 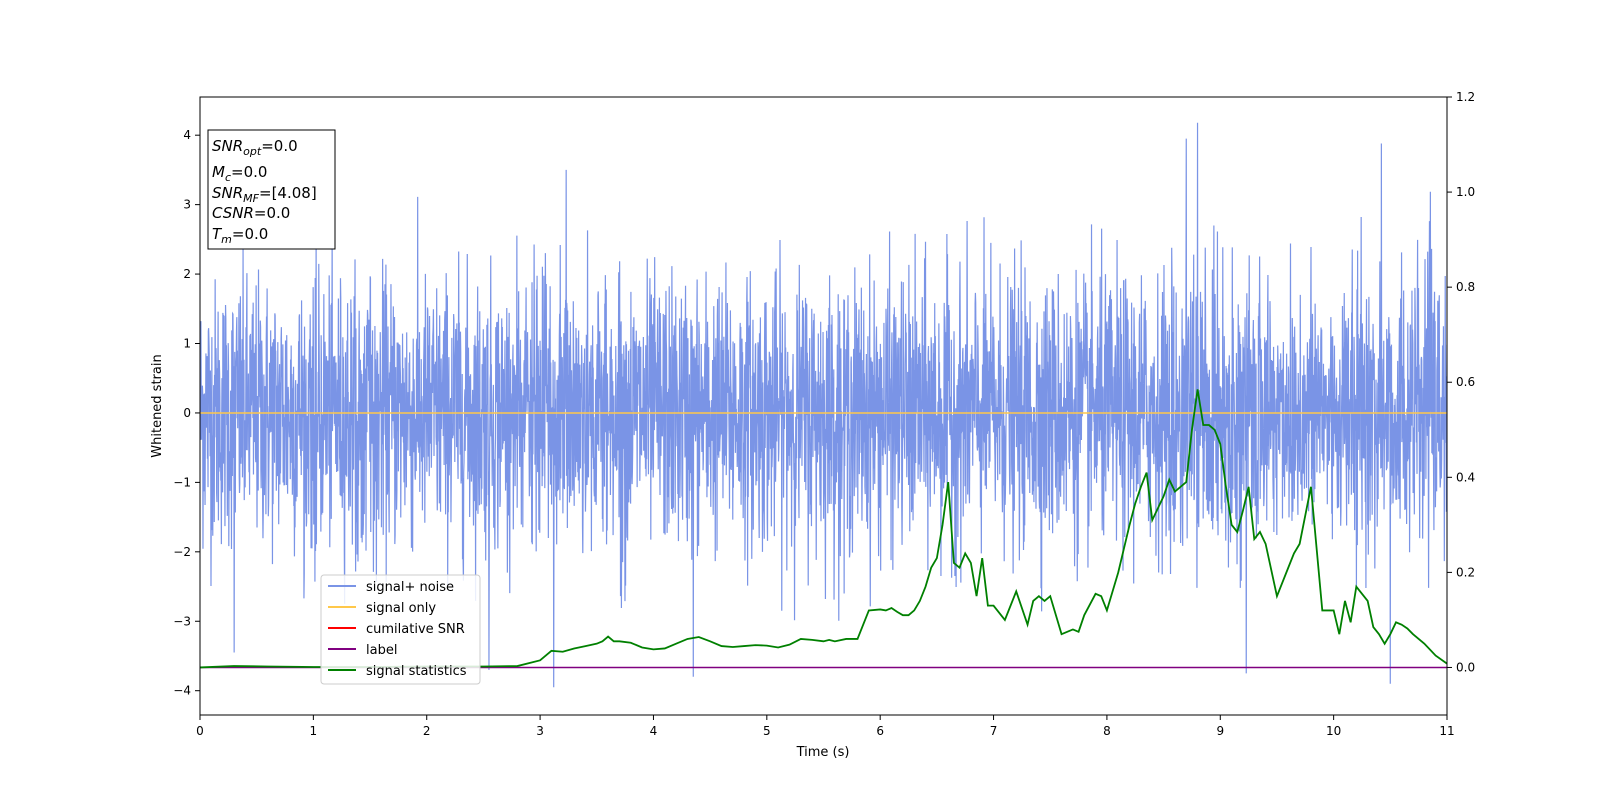 What do you see at coordinates (255, 147) in the screenshot?
I see `info-snr-opt: SNRopt=0.0` at bounding box center [255, 147].